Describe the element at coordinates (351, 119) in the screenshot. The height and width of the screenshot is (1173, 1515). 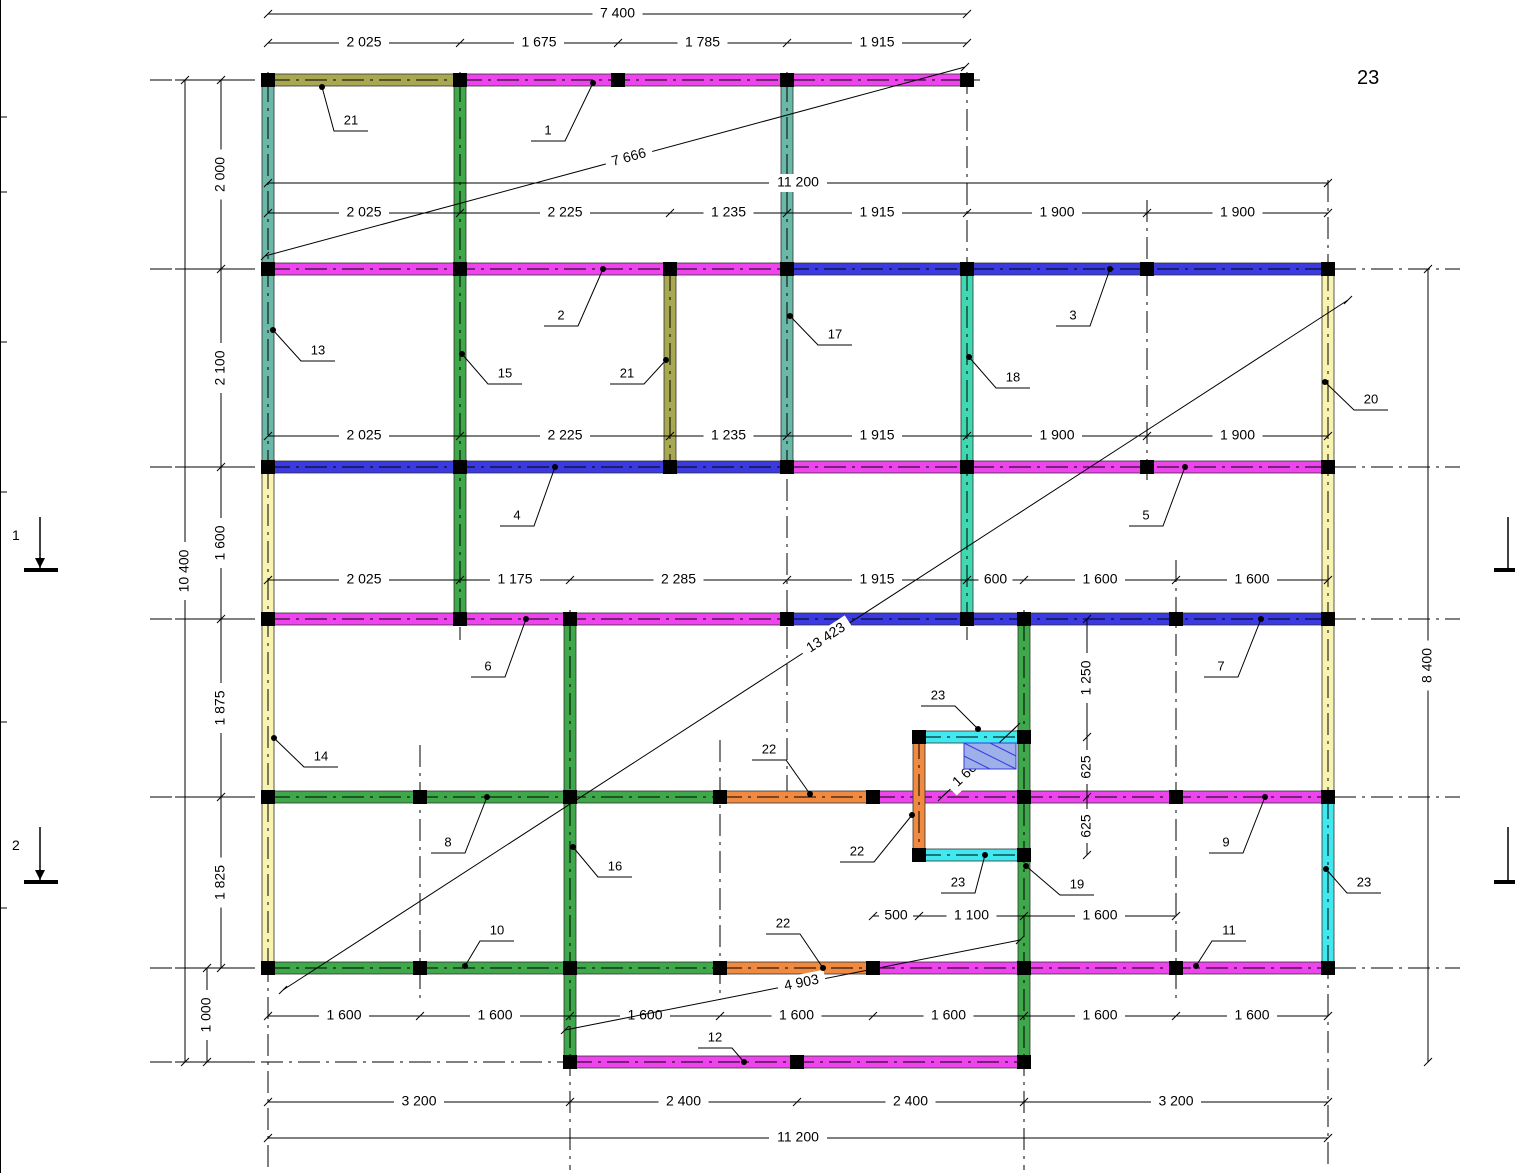
I see `beam-tag-label: 21` at that location.